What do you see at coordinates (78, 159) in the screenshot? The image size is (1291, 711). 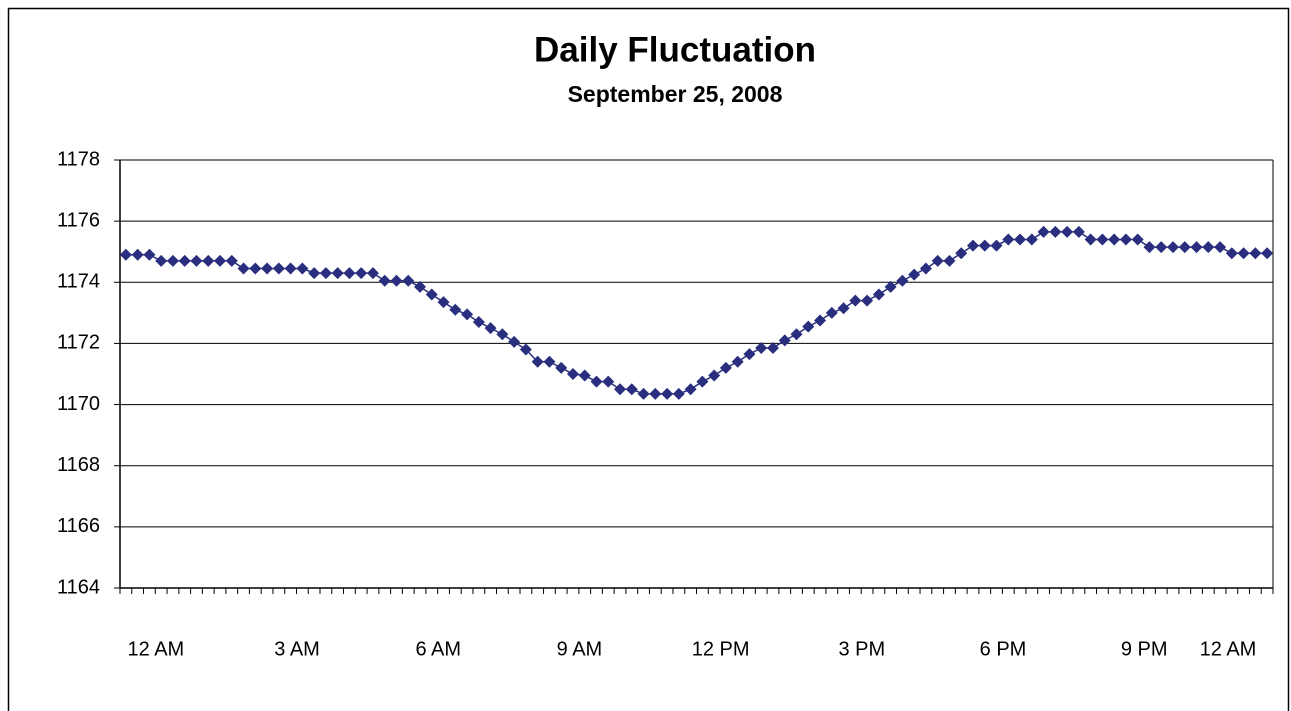 I see `y-tick-label: 1178` at bounding box center [78, 159].